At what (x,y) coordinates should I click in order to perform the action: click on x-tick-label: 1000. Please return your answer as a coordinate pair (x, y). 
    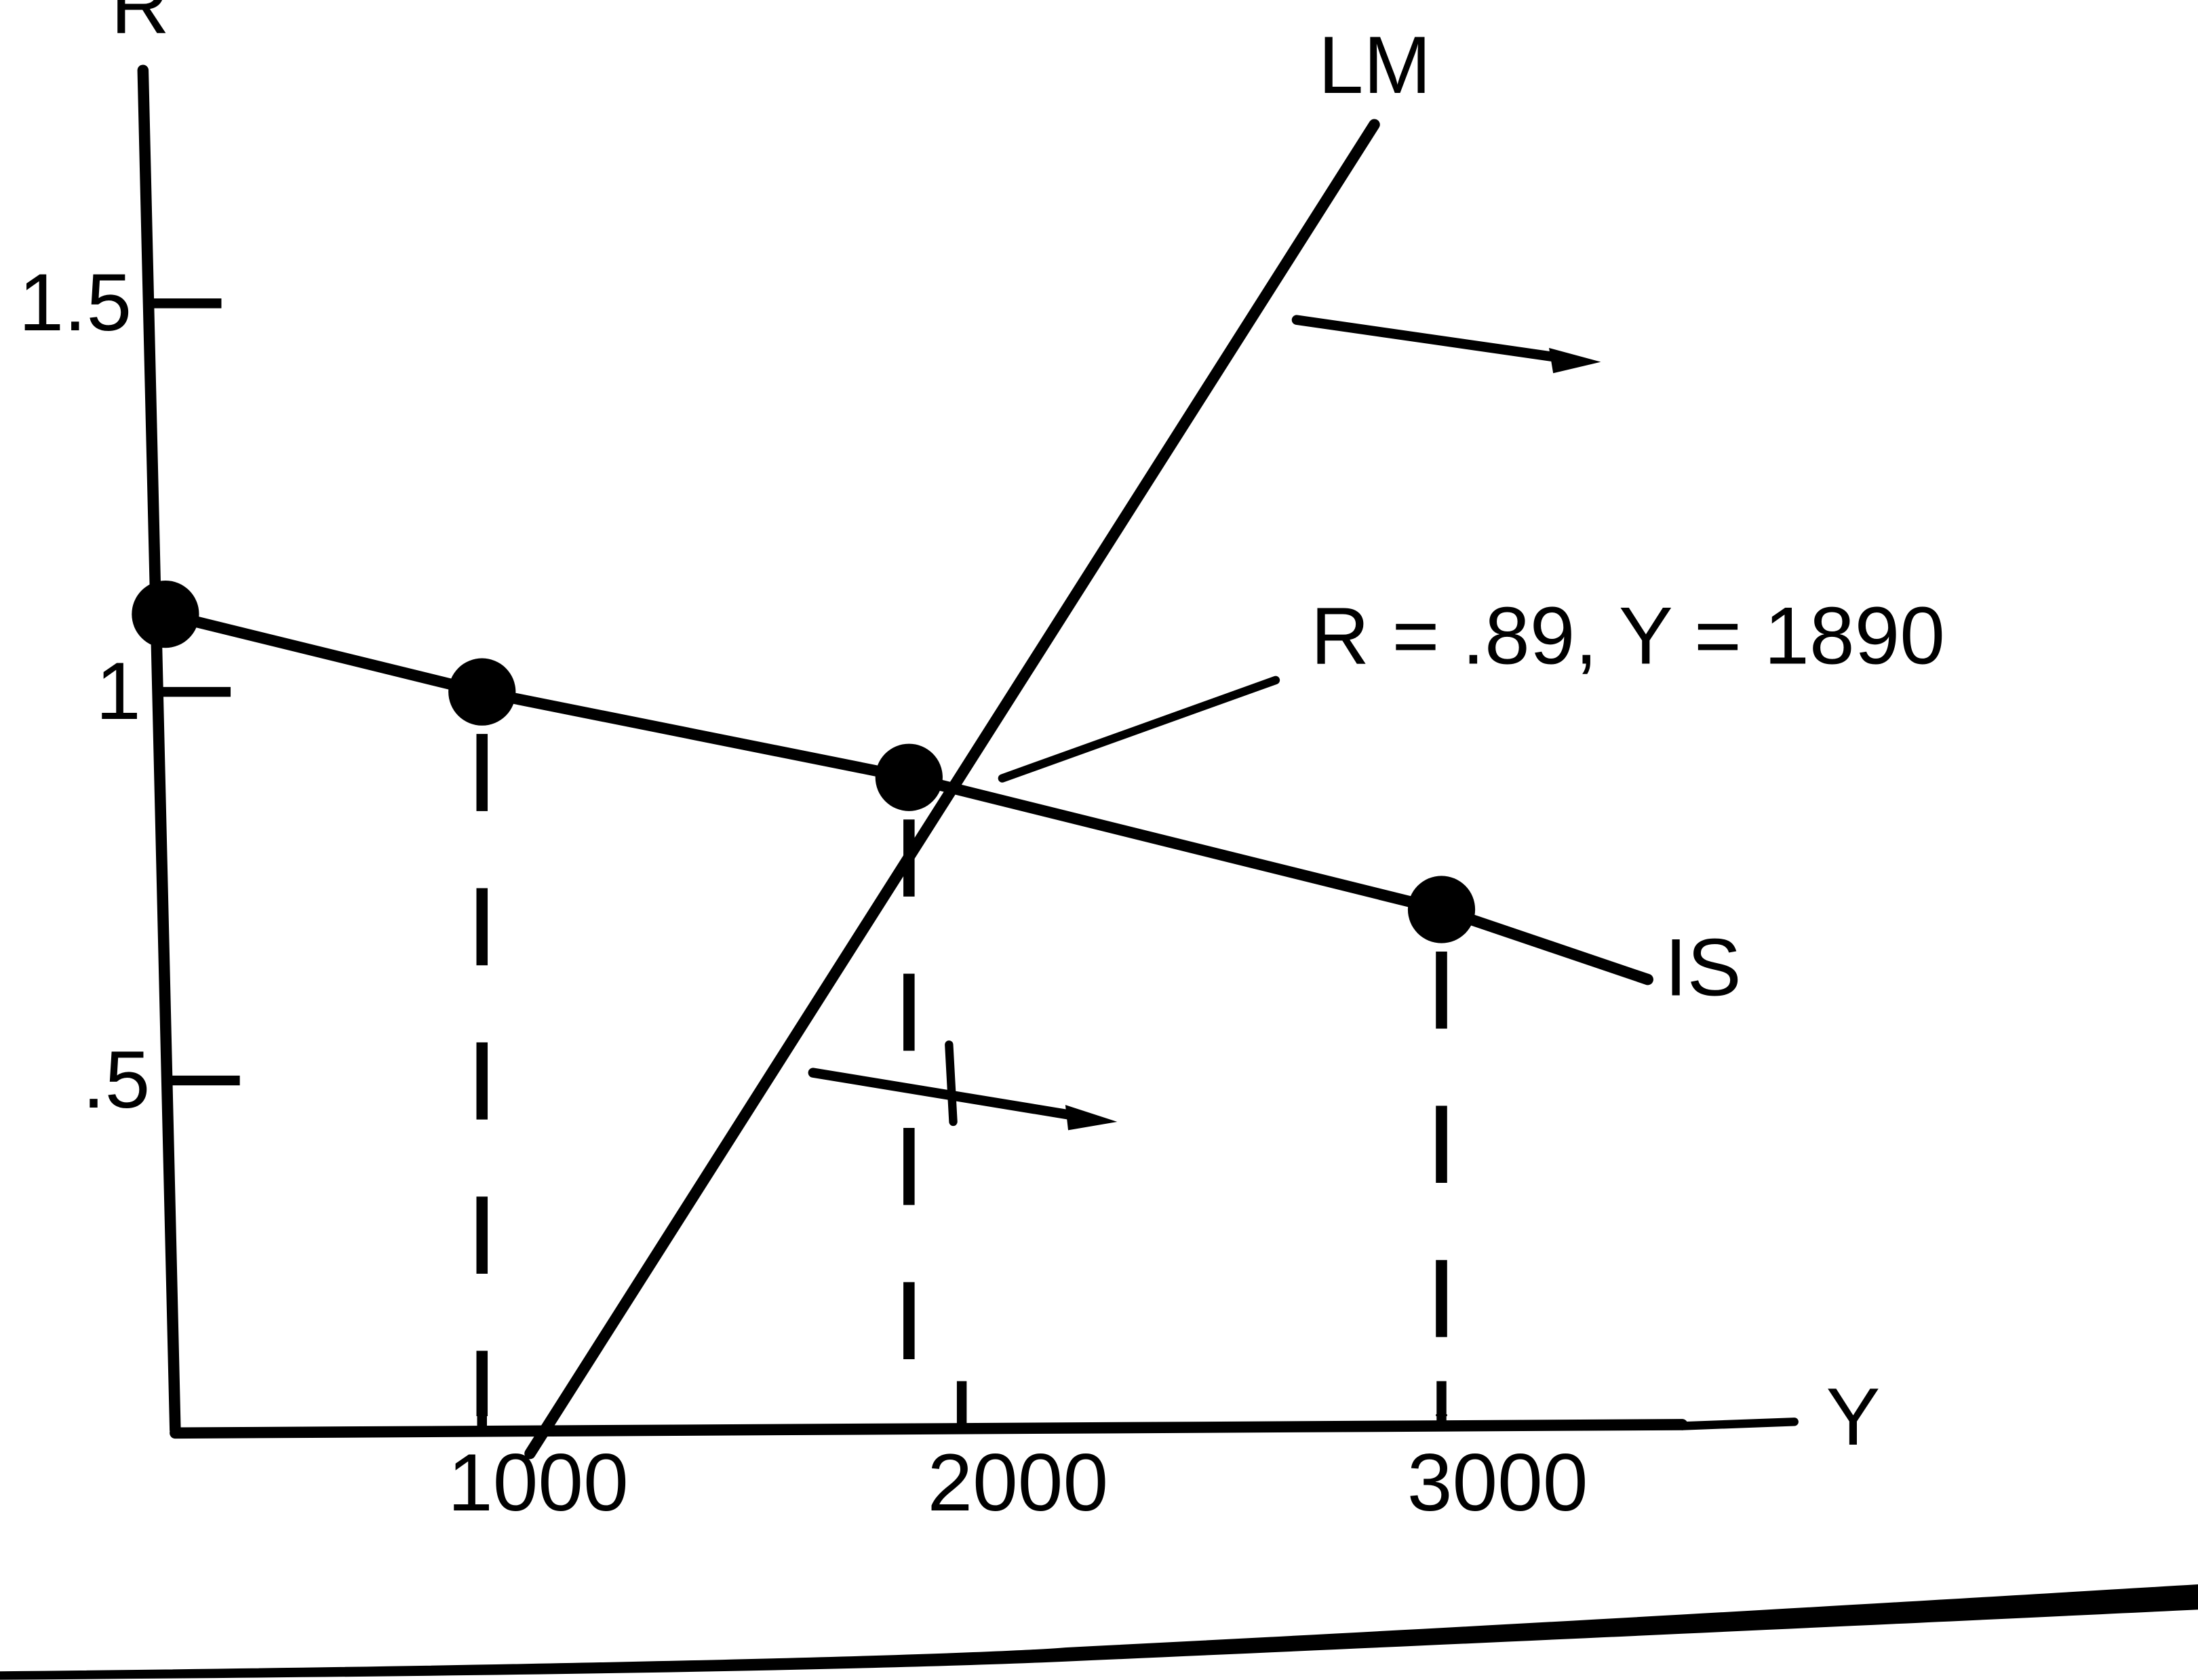
    Looking at the image, I should click on (538, 1483).